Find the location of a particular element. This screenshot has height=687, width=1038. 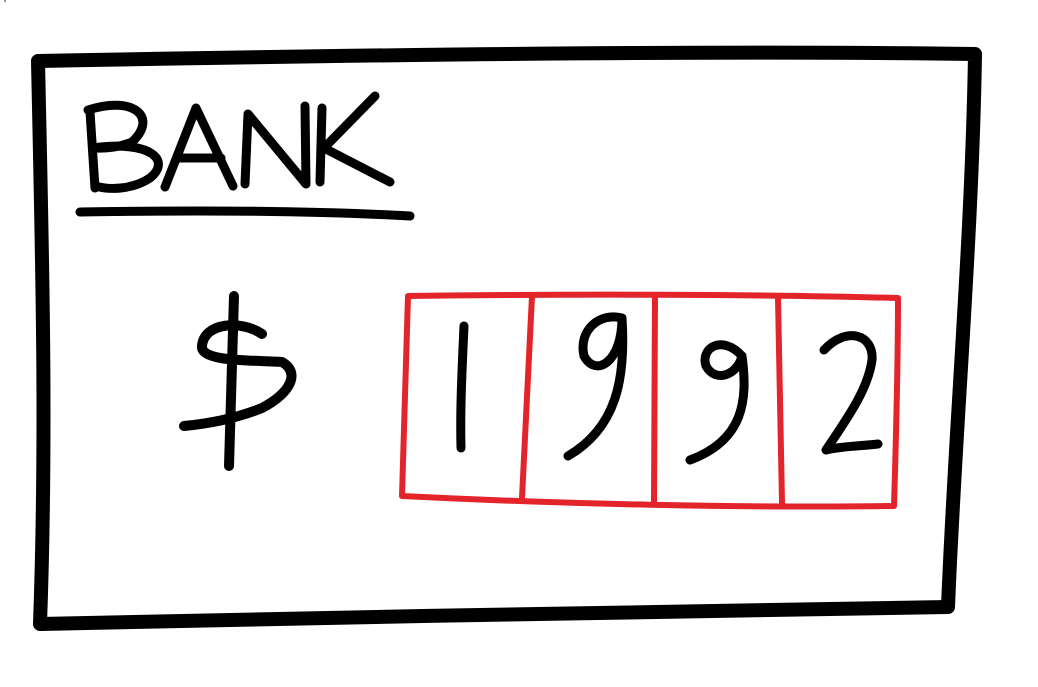

label-underline is located at coordinates (245, 213).